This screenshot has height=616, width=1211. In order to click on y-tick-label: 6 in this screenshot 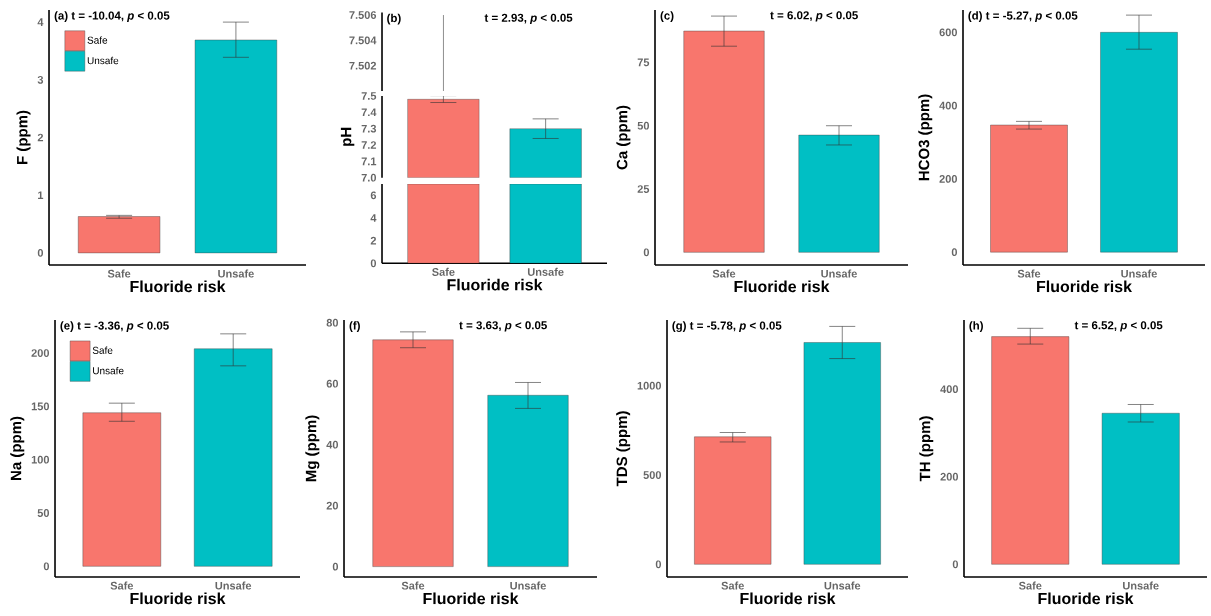, I will do `click(373, 195)`.